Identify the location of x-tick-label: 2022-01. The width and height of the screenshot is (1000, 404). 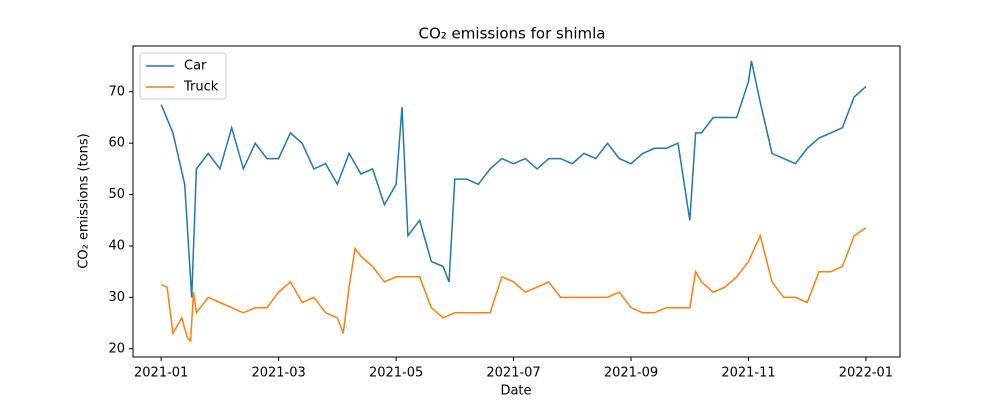
(866, 373).